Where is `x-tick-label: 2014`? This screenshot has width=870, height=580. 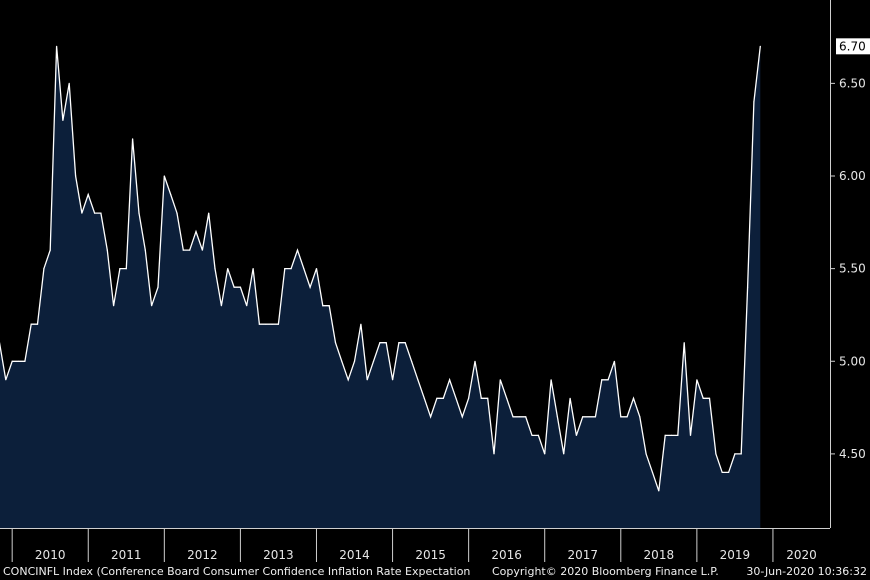 x-tick-label: 2014 is located at coordinates (354, 555).